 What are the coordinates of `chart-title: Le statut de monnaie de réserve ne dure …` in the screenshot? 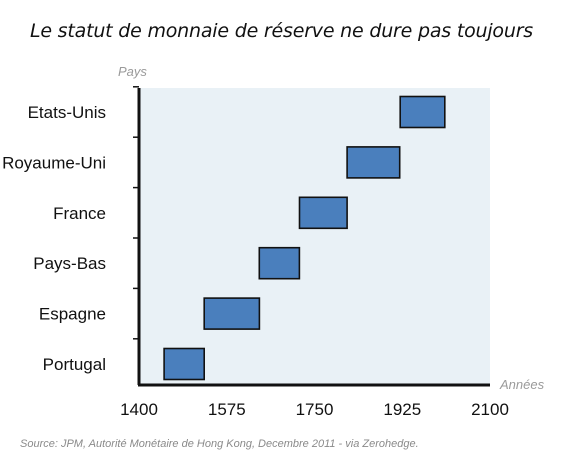 It's located at (281, 31).